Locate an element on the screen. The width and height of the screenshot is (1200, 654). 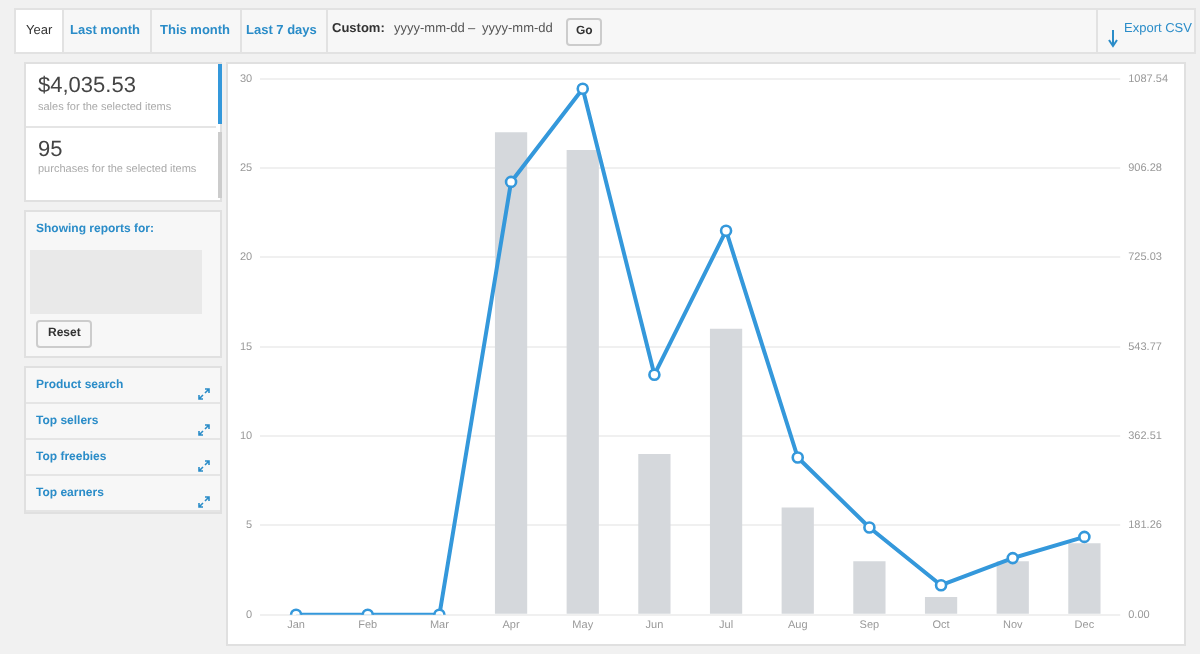
text: 95 is located at coordinates (50, 150).